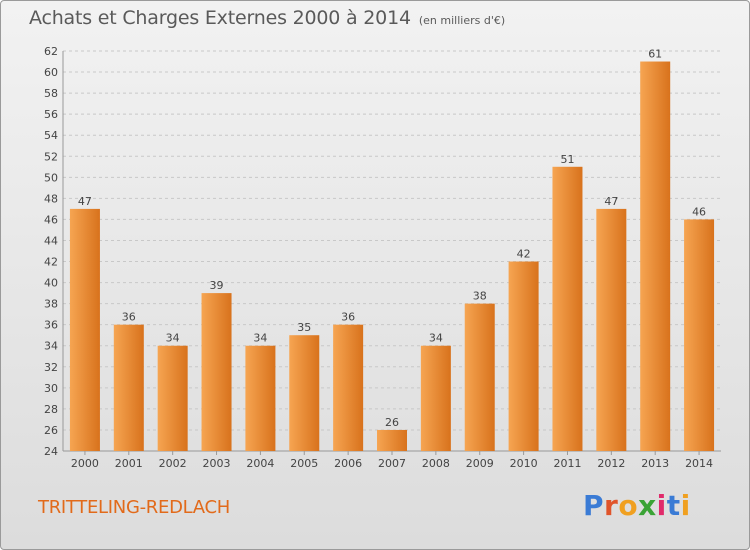 Image resolution: width=750 pixels, height=550 pixels. I want to click on bar-2012, so click(611, 329).